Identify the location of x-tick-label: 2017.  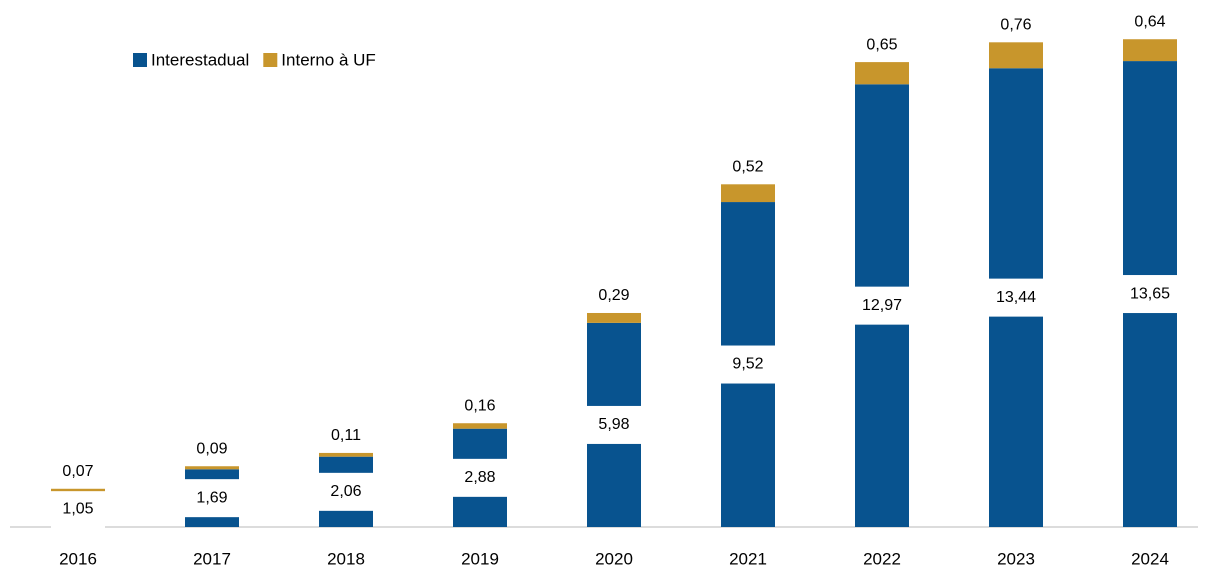
(212, 558).